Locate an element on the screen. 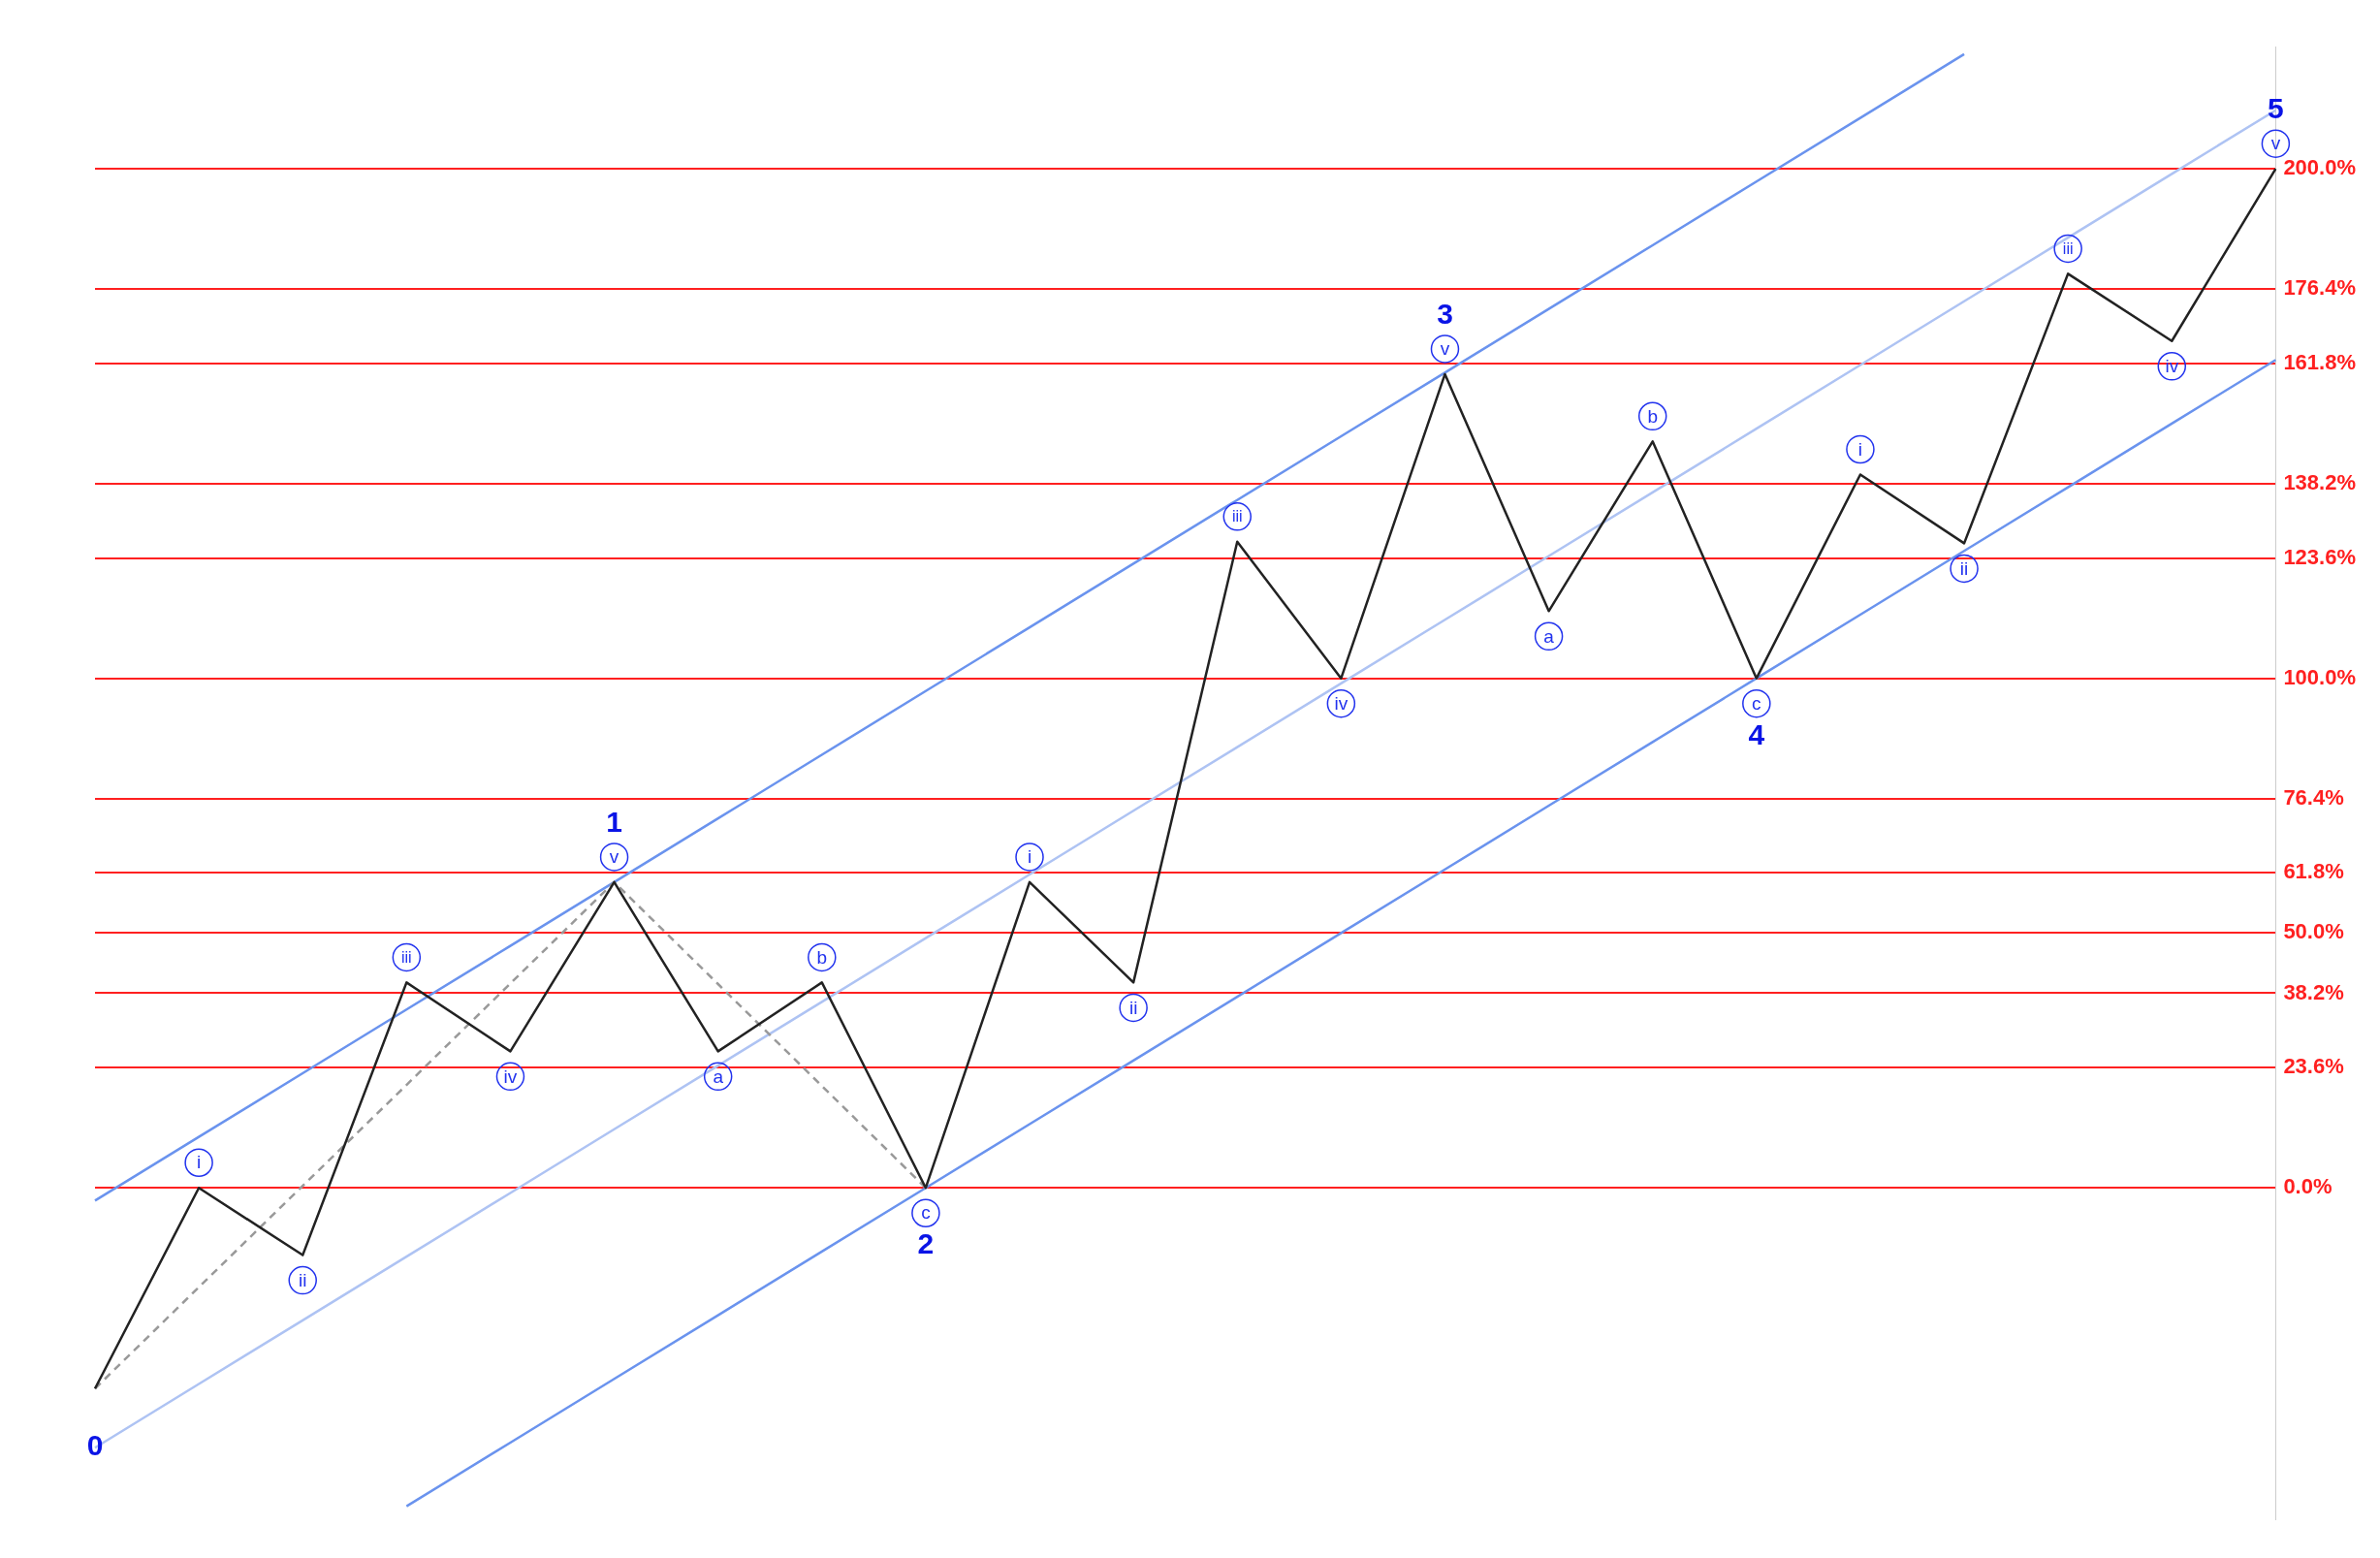  y-tick-label: 138.2% is located at coordinates (2320, 481).